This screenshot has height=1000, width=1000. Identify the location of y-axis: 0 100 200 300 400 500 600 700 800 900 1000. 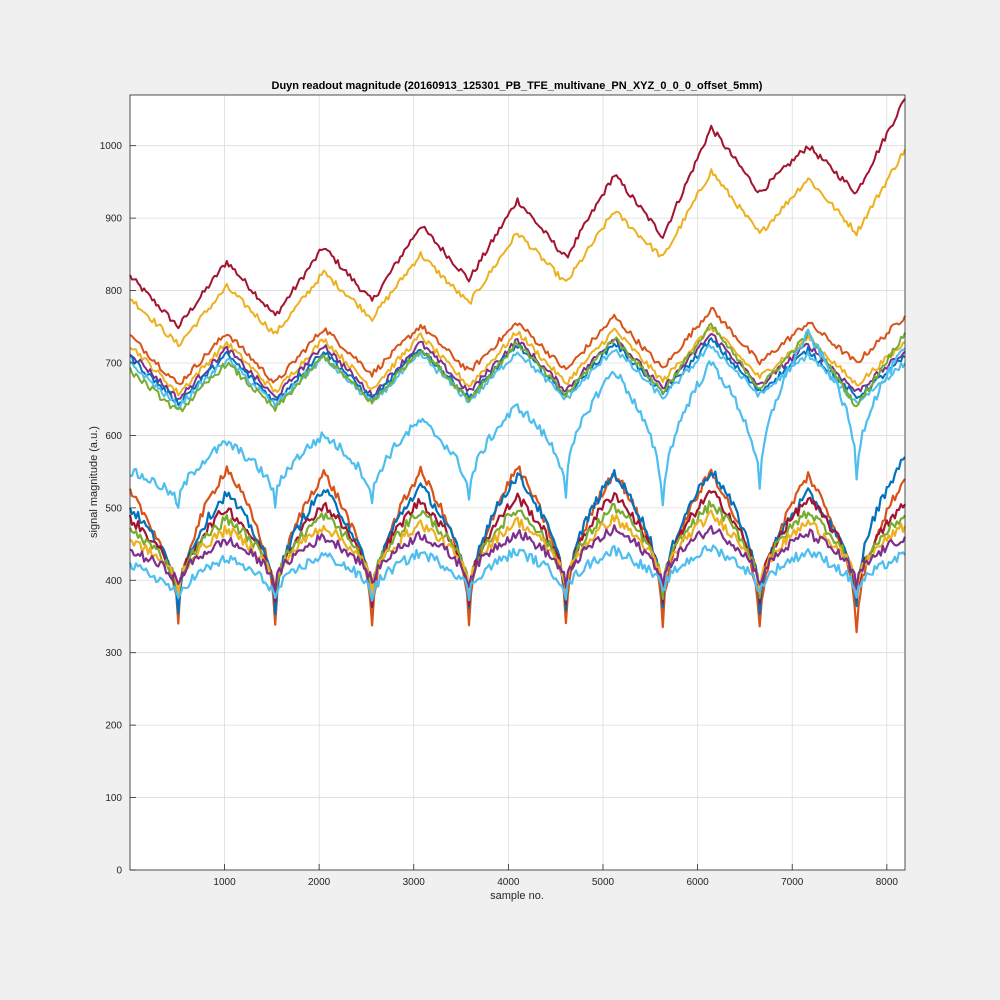
(118, 509).